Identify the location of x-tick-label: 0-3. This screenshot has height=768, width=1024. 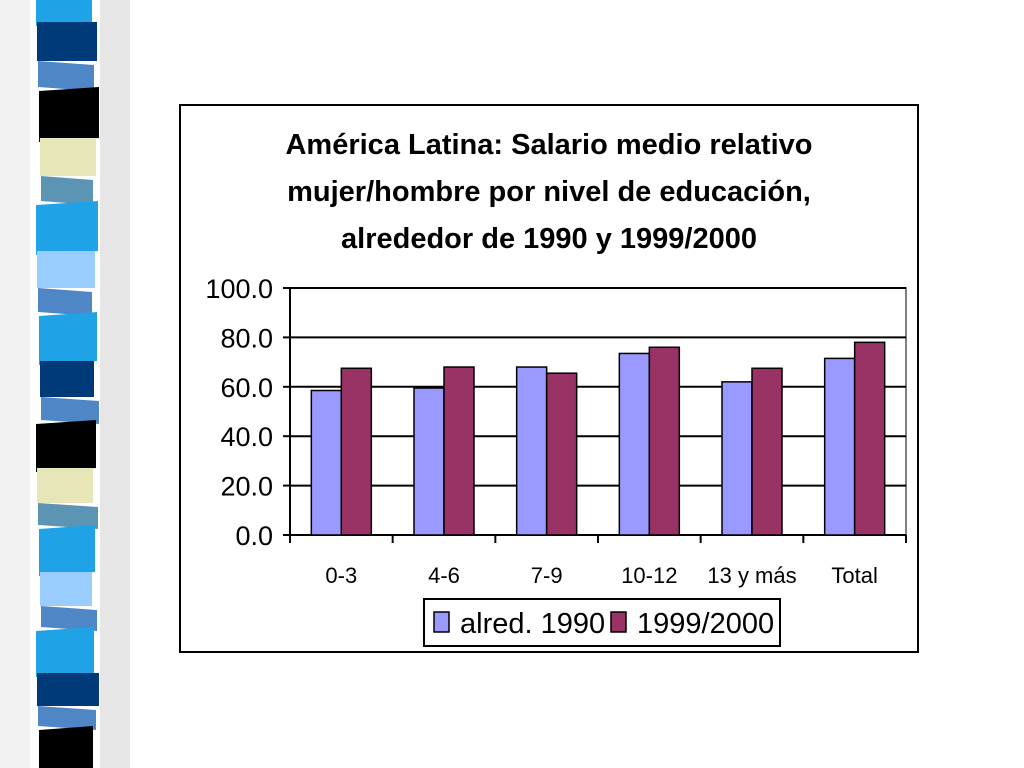
(341, 575).